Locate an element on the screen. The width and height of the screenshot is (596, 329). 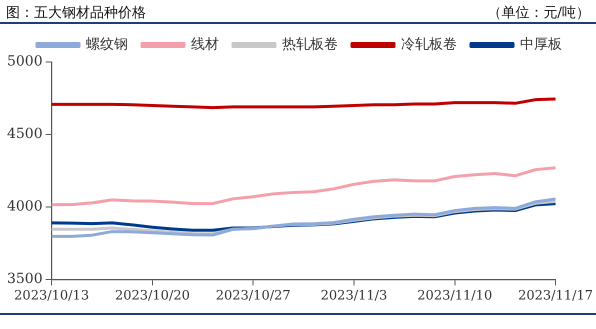
y-tick-label: 5000 is located at coordinates (24, 62).